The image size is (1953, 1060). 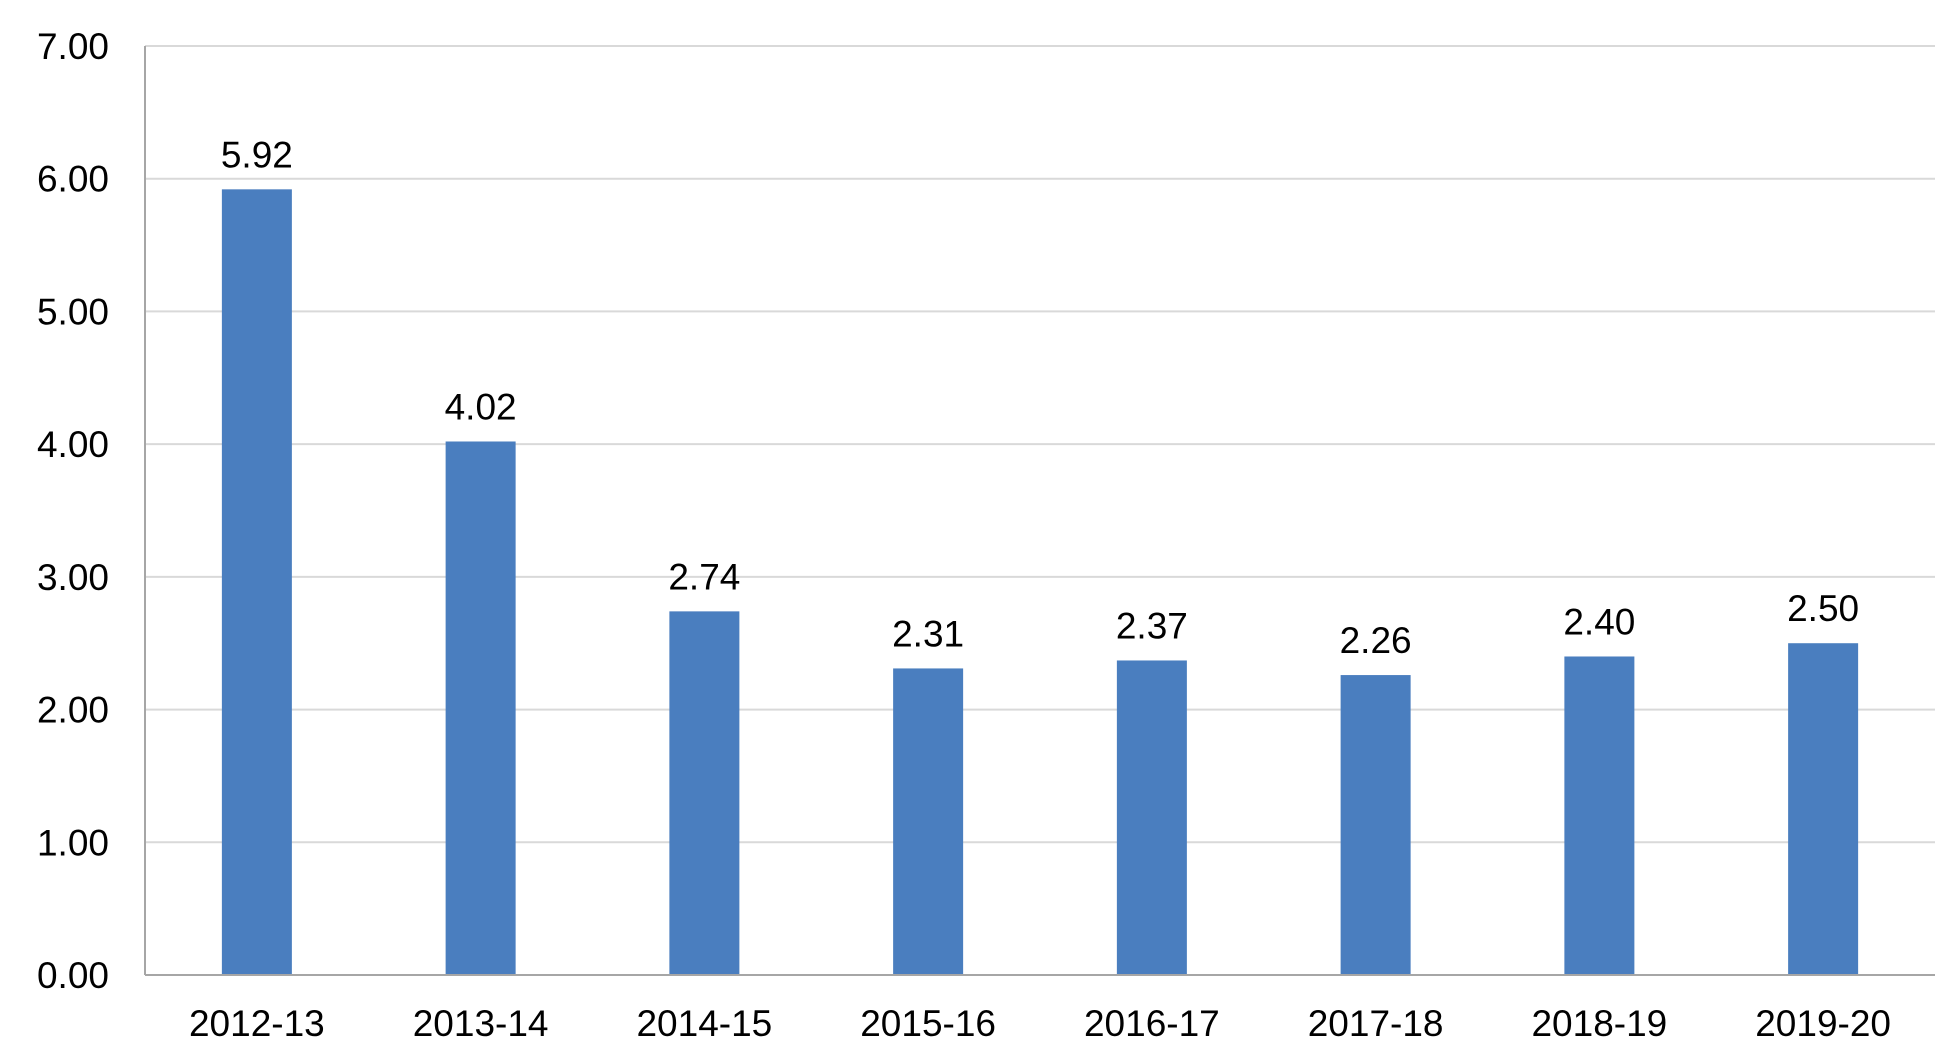 I want to click on data-label: 4.02, so click(x=481, y=406).